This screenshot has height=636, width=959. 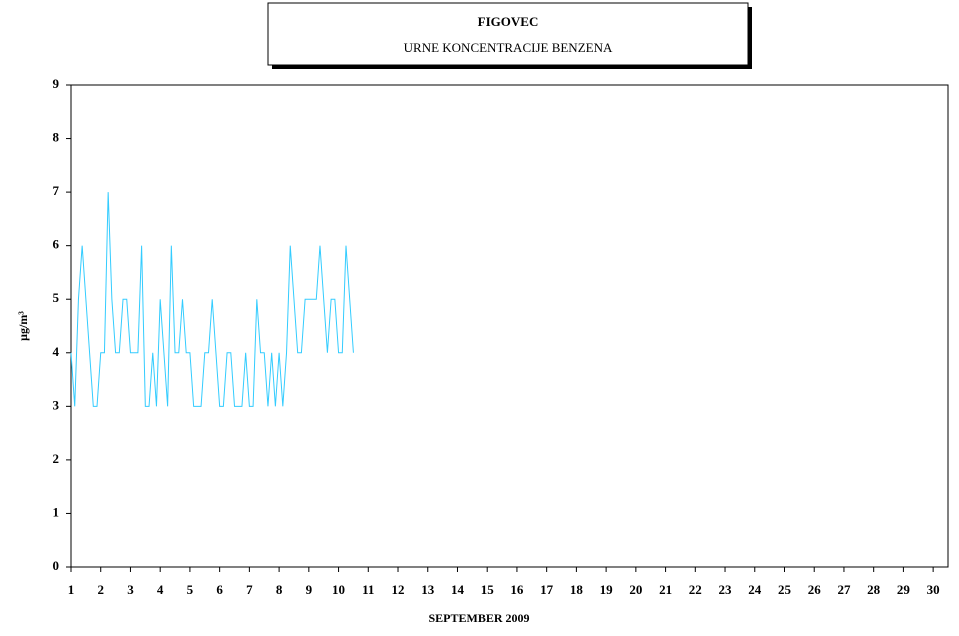 I want to click on x-tick-label: 24, so click(x=755, y=589).